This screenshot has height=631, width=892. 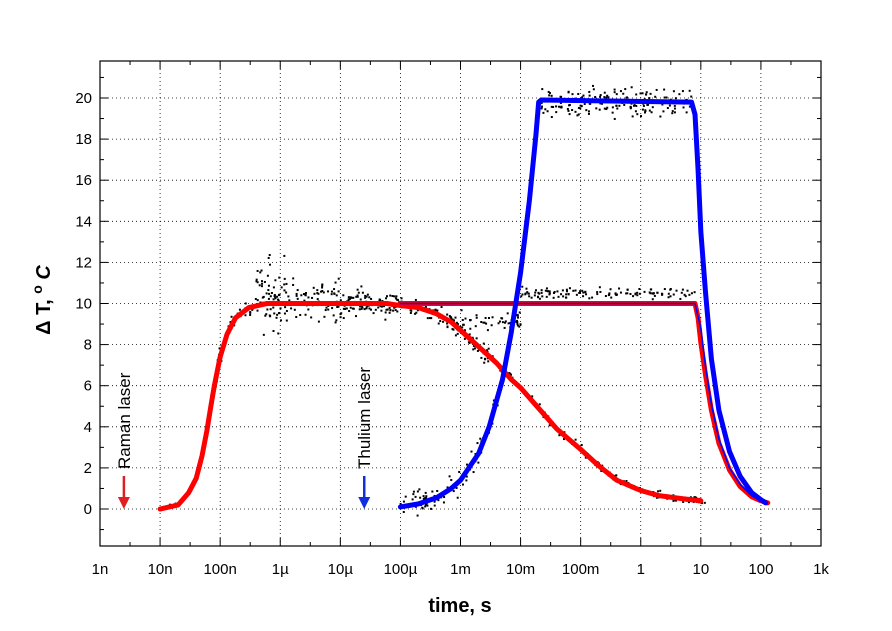 I want to click on y-tick-label: 6, so click(x=88, y=386).